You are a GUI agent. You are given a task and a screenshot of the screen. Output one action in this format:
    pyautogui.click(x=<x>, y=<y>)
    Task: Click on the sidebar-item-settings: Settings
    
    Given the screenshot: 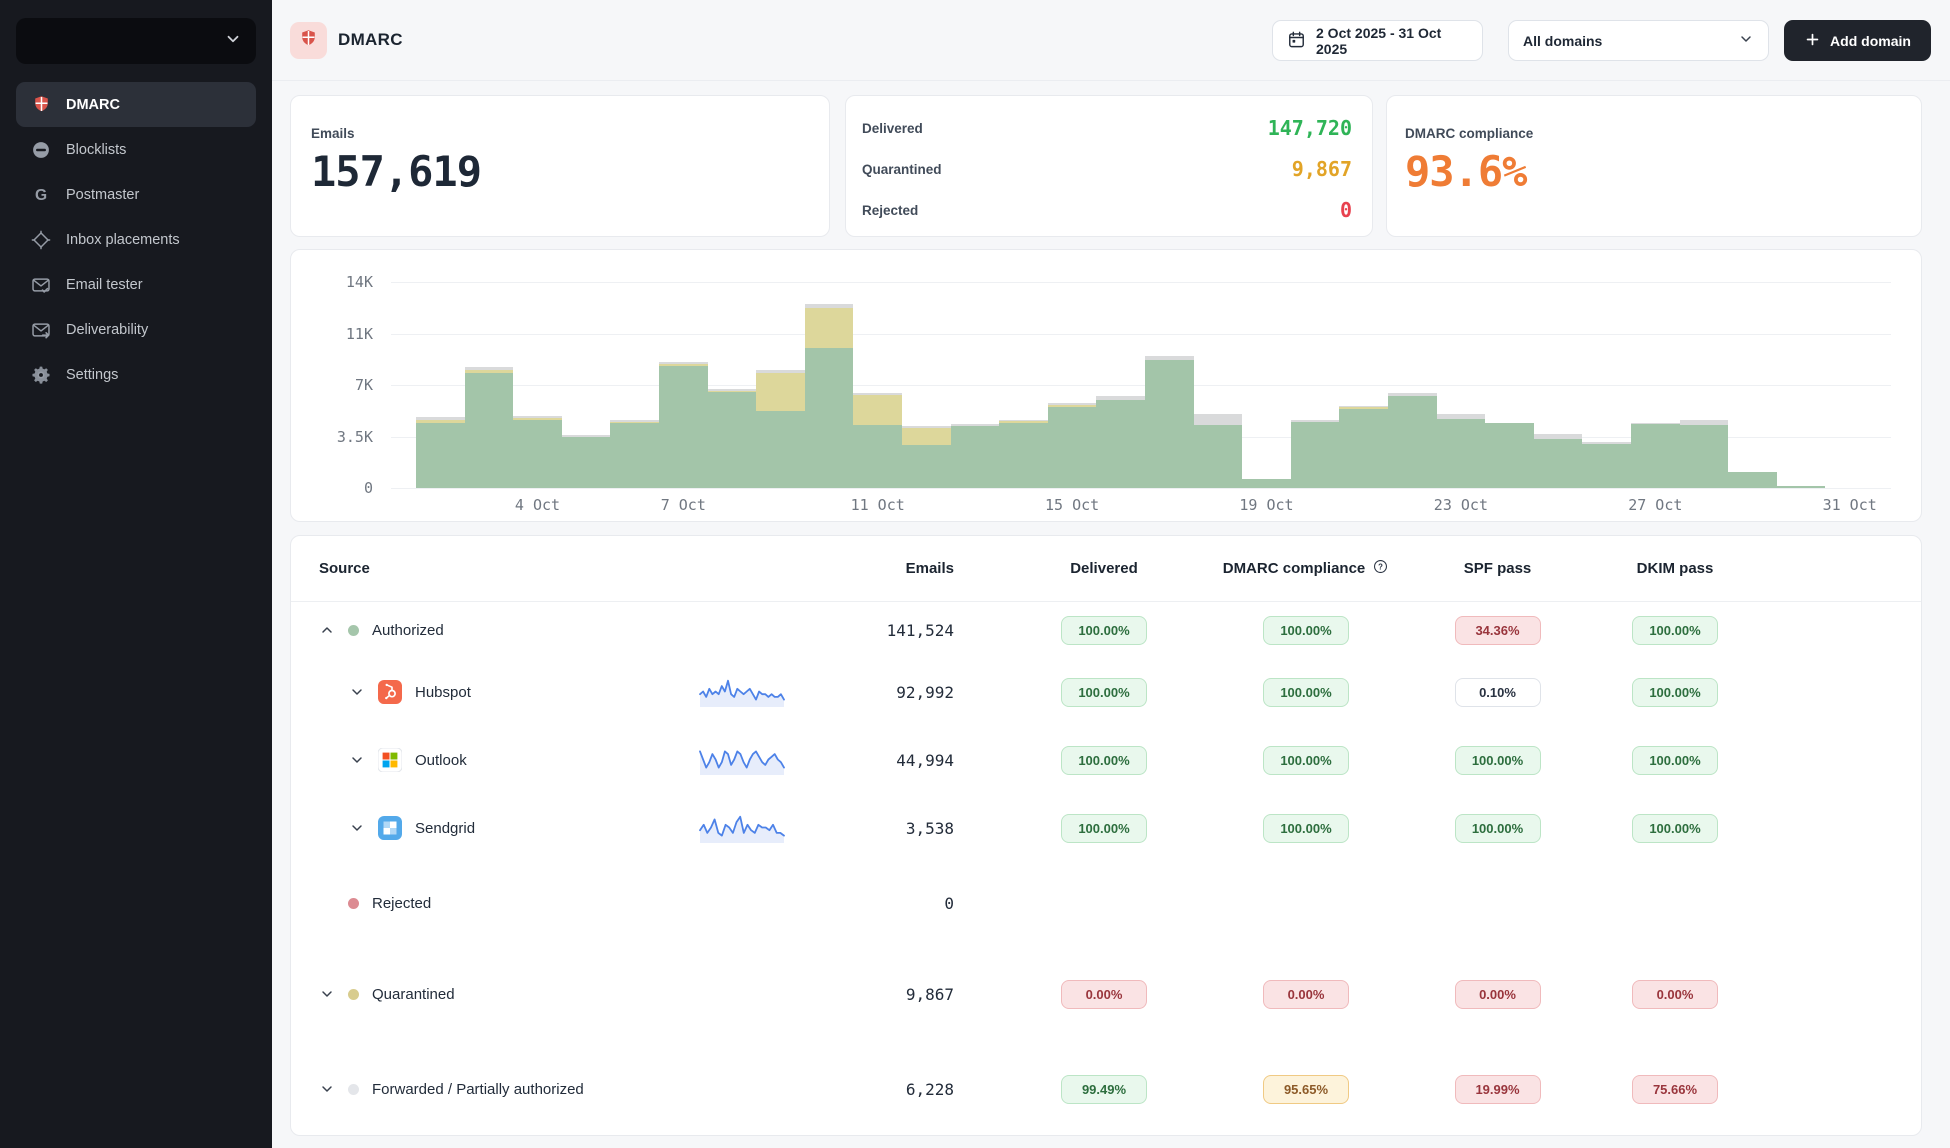 What is the action you would take?
    pyautogui.click(x=136, y=374)
    